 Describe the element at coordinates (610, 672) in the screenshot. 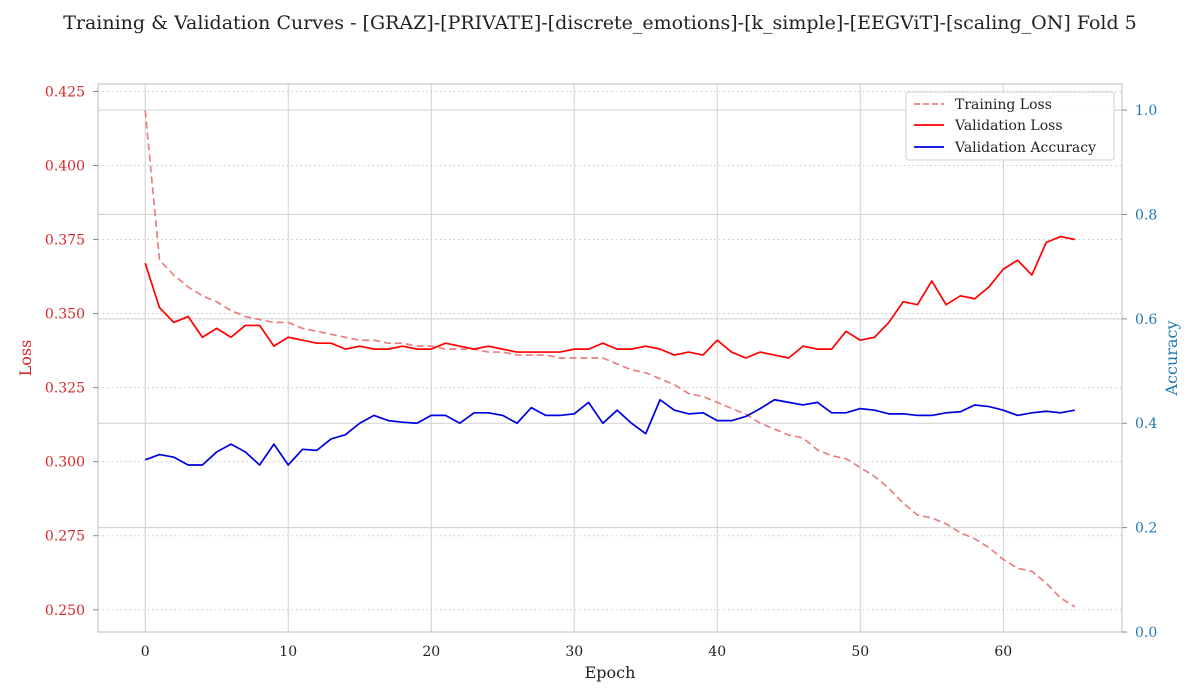

I see `x-axis-label: Epoch` at that location.